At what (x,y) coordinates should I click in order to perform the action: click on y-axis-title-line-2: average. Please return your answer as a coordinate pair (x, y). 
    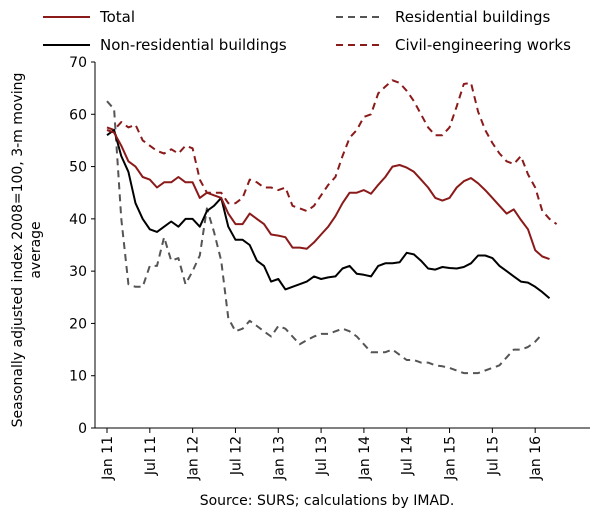
    Looking at the image, I should click on (36, 249).